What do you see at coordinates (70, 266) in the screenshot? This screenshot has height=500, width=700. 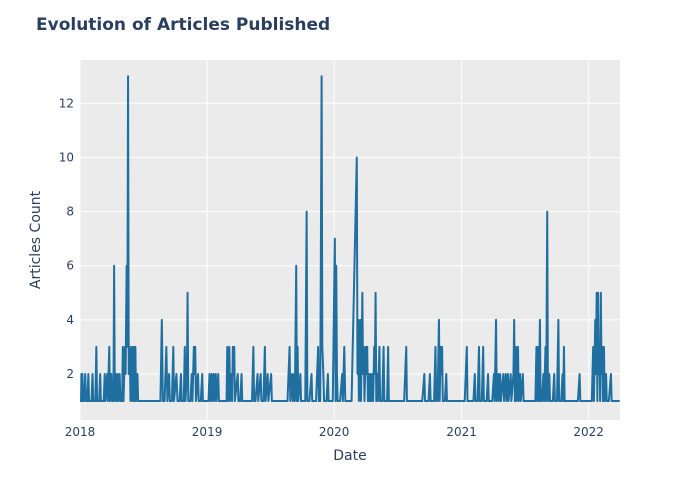 I see `y-tick-label: 6` at bounding box center [70, 266].